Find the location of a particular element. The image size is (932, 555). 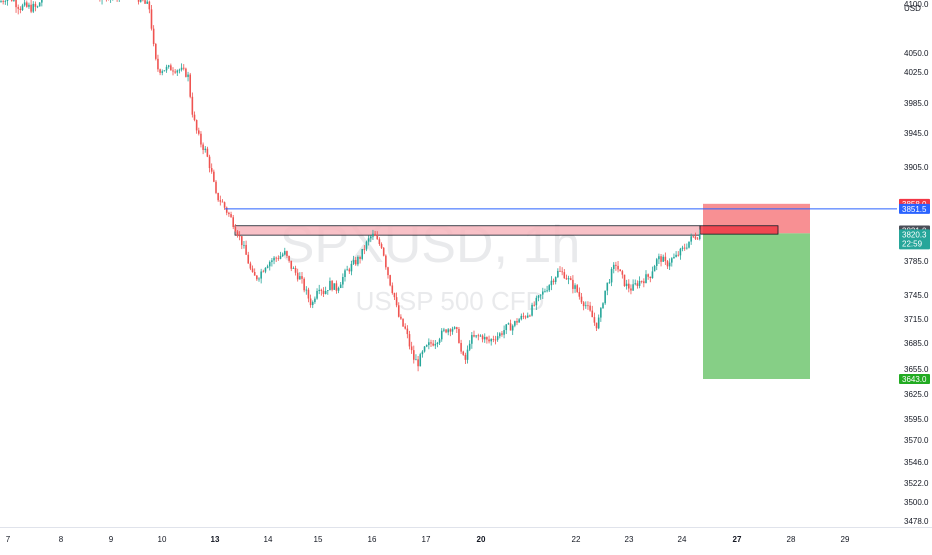

time-tick-label: 28 is located at coordinates (791, 539).